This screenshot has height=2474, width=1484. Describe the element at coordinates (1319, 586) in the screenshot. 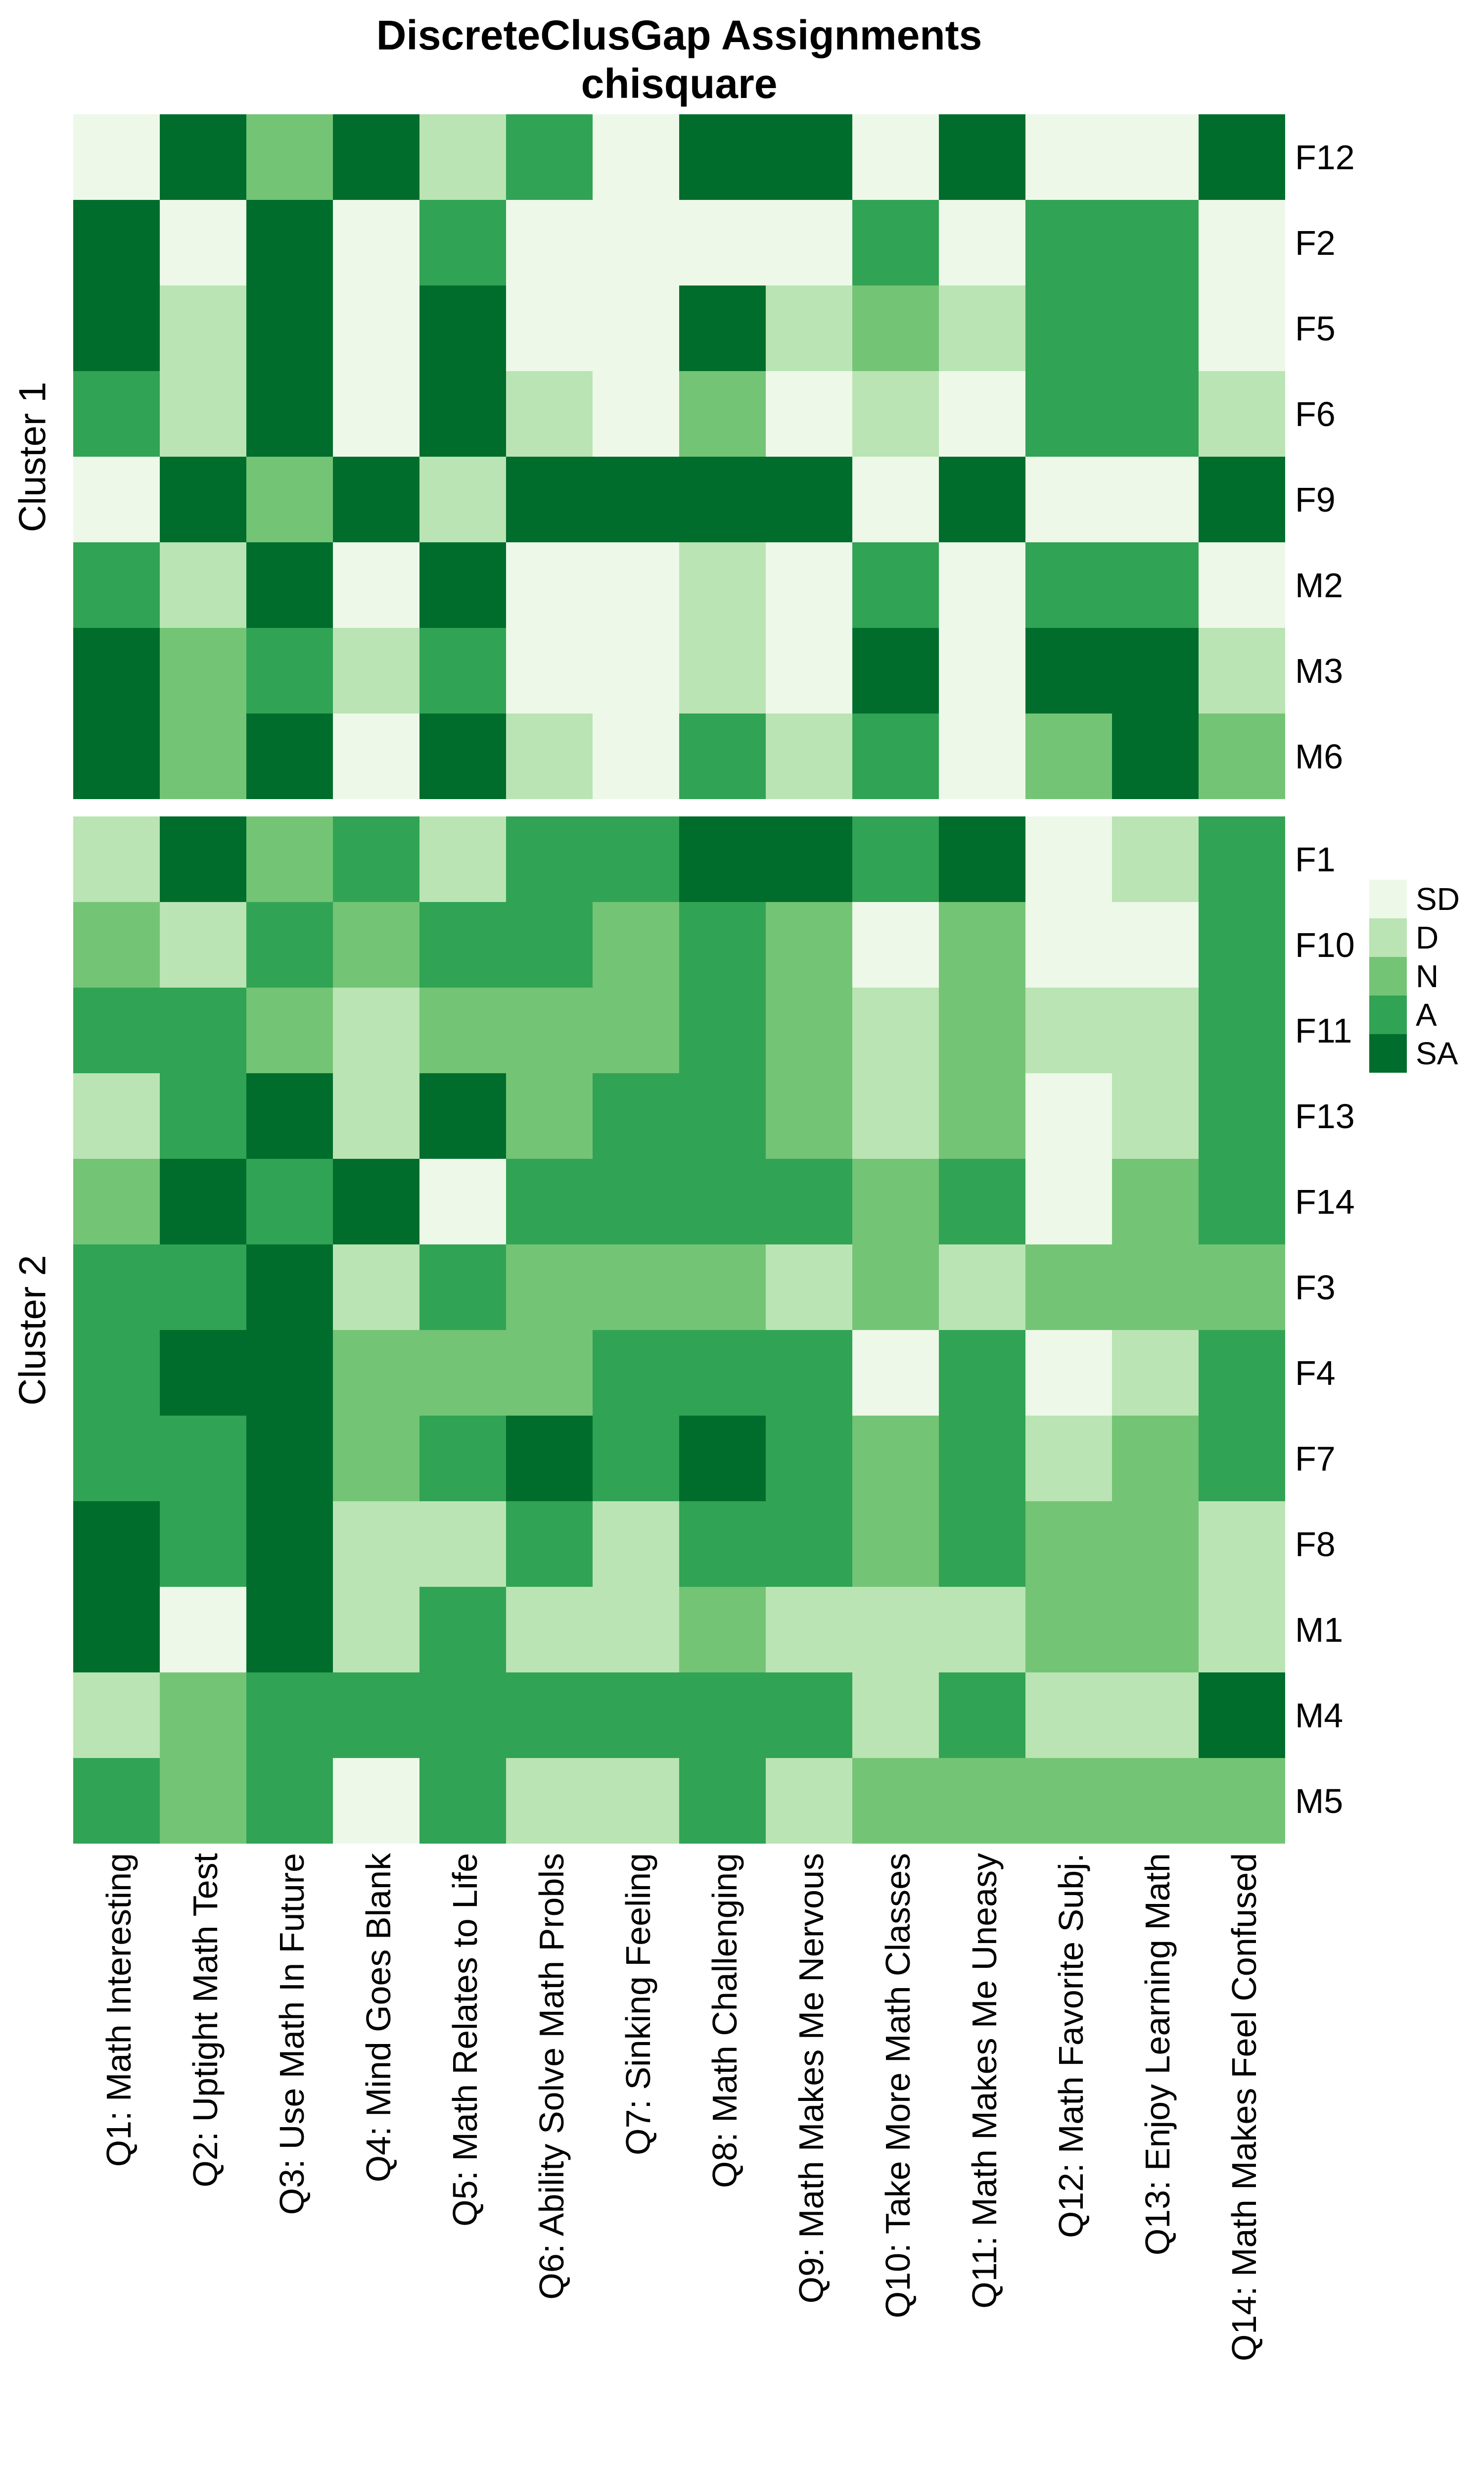

I see `row-label: M2` at that location.